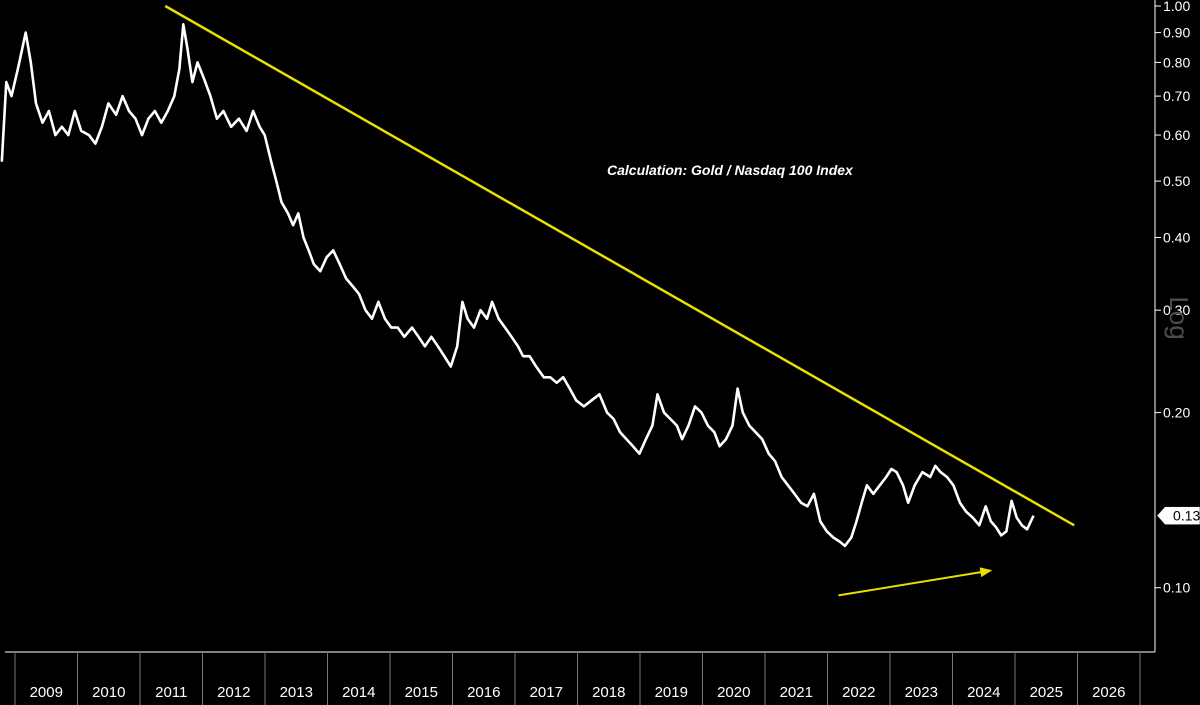 The width and height of the screenshot is (1200, 705). Describe the element at coordinates (171, 692) in the screenshot. I see `x-tick-label: 2011` at that location.